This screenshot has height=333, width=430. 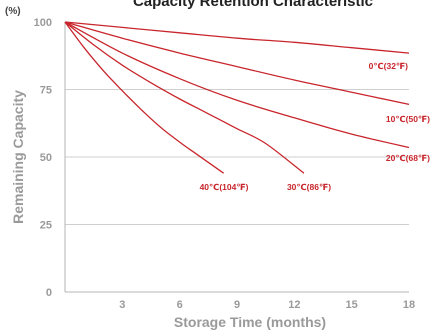 What do you see at coordinates (46, 91) in the screenshot?
I see `y-tick-label-75: 75` at bounding box center [46, 91].